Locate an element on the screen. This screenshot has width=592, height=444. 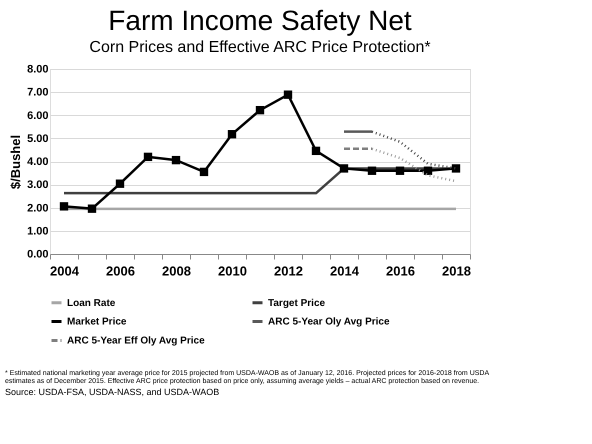
x-tick-label: 2004 is located at coordinates (65, 271).